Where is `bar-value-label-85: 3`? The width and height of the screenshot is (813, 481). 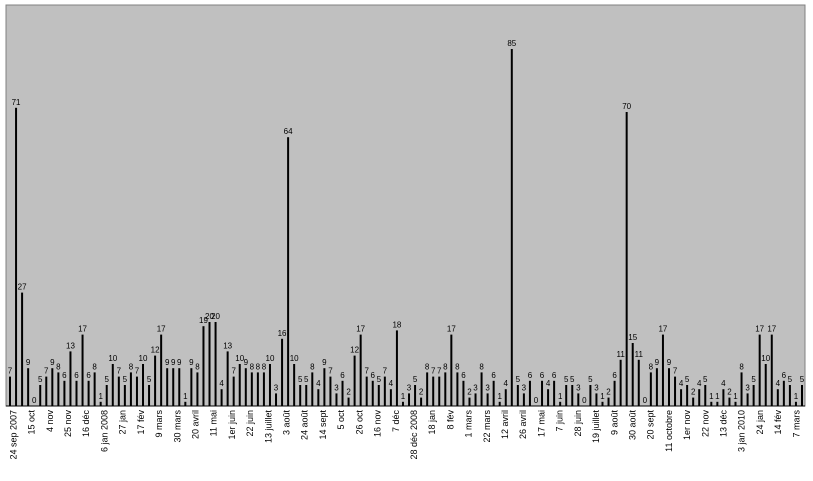 bar-value-label-85: 3 is located at coordinates (524, 387).